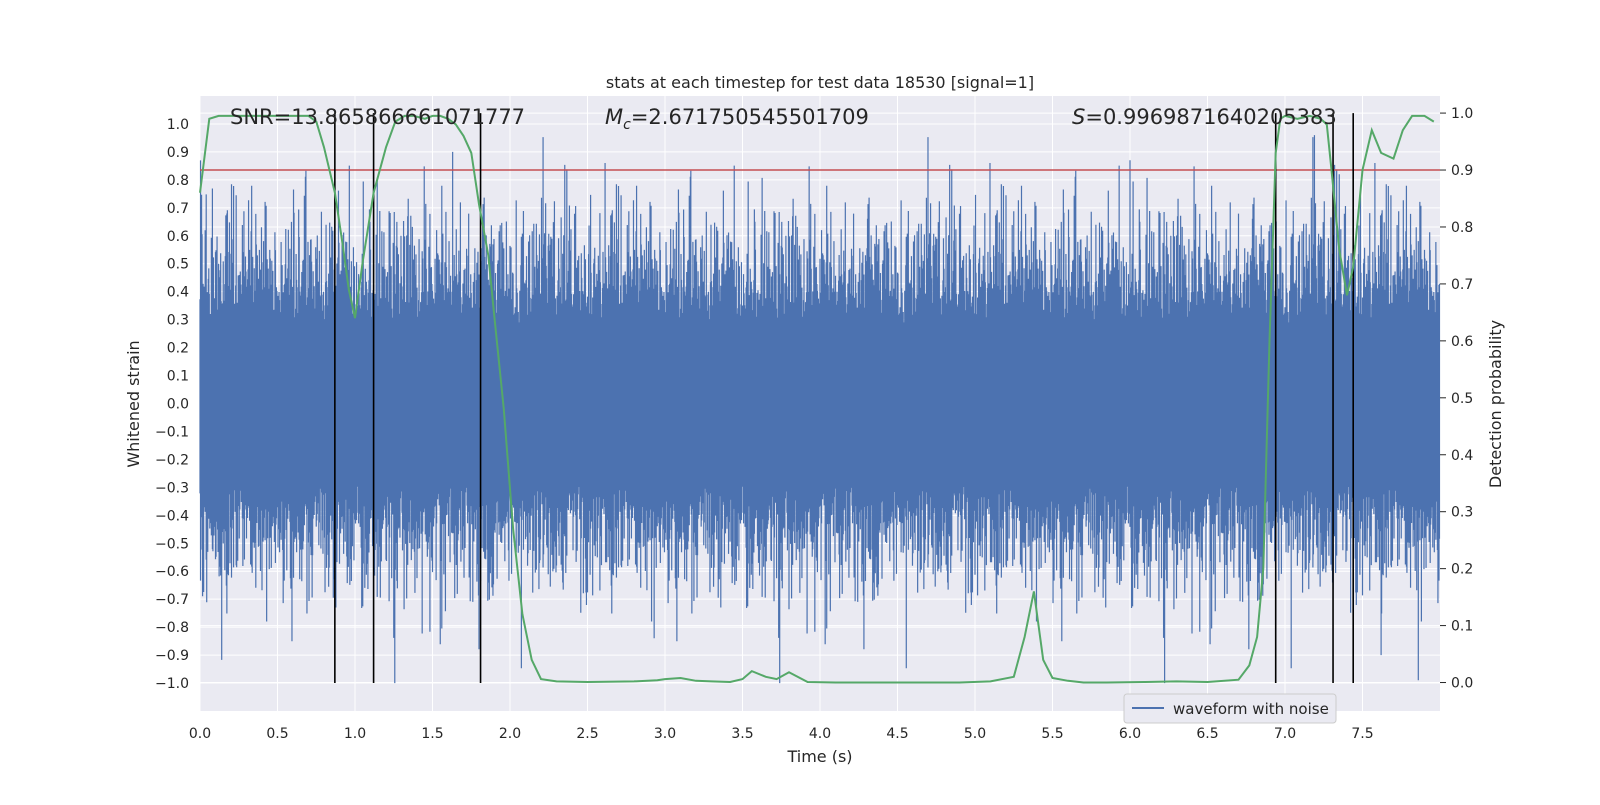 The height and width of the screenshot is (805, 1600). What do you see at coordinates (1462, 171) in the screenshot?
I see `y2-tick-label: 0.9` at bounding box center [1462, 171].